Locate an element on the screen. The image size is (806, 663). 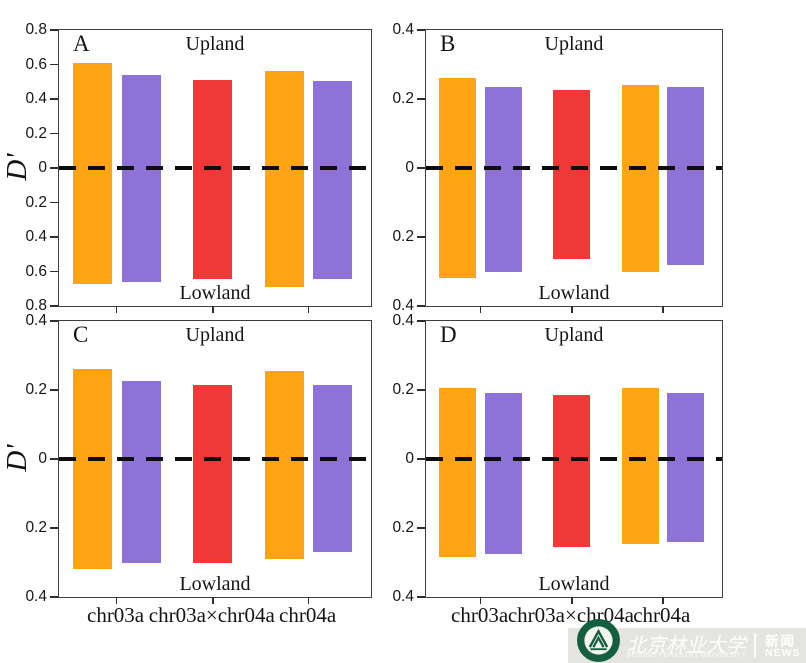
panel-letter: C is located at coordinates (81, 334).